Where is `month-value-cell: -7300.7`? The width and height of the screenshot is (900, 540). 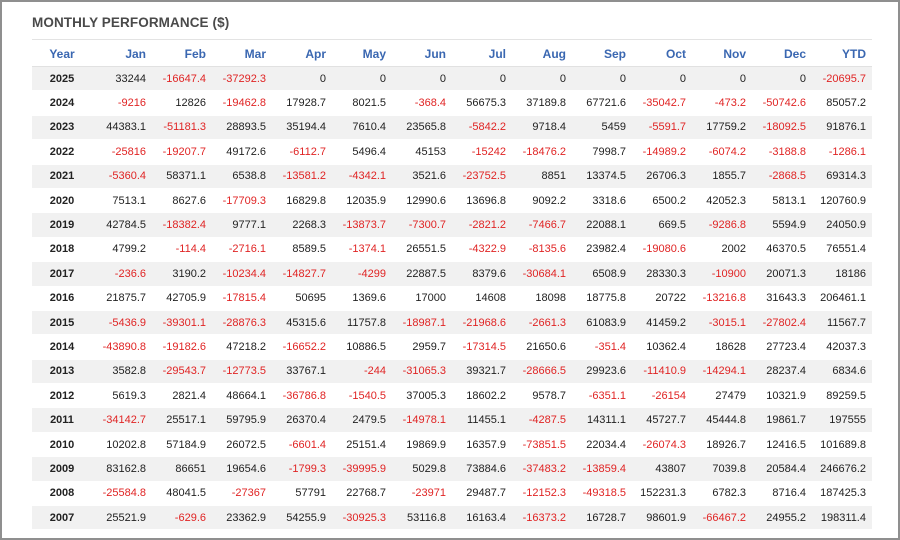
month-value-cell: -7300.7 is located at coordinates (422, 225).